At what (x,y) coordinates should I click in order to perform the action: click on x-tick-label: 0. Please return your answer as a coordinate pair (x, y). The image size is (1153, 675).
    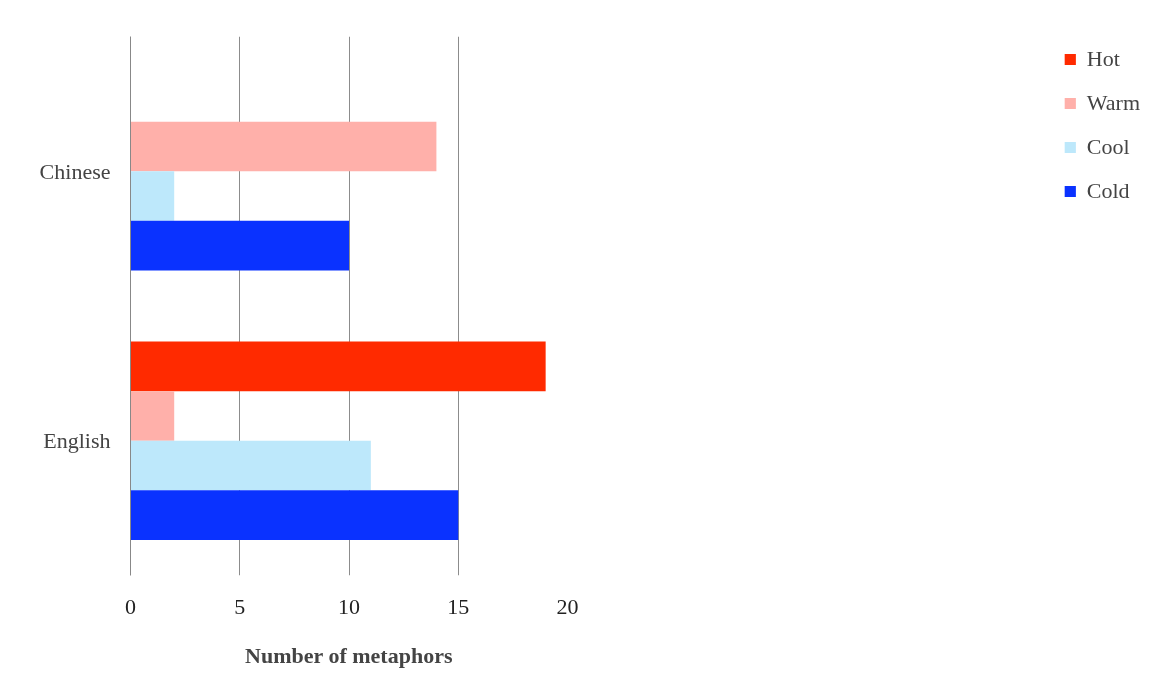
    Looking at the image, I should click on (130, 606).